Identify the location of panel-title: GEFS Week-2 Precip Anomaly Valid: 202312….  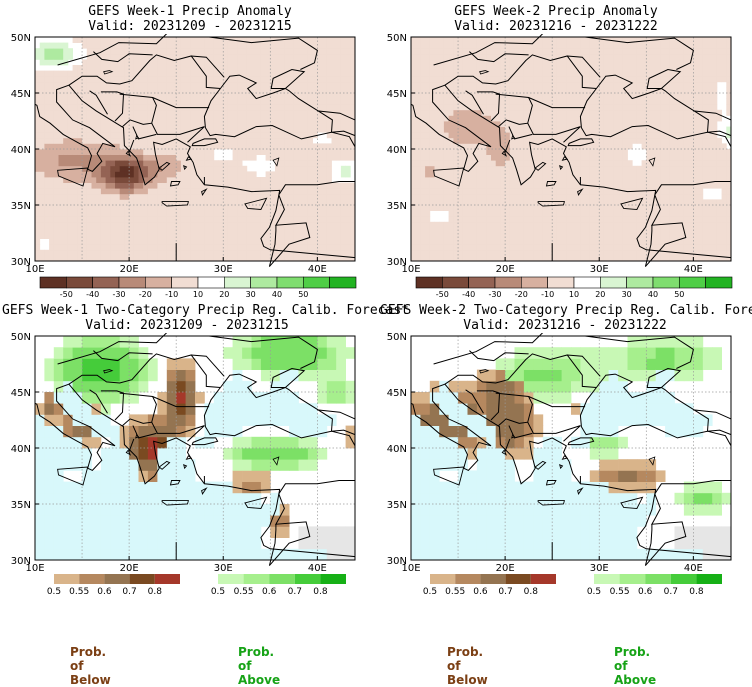
(556, 19).